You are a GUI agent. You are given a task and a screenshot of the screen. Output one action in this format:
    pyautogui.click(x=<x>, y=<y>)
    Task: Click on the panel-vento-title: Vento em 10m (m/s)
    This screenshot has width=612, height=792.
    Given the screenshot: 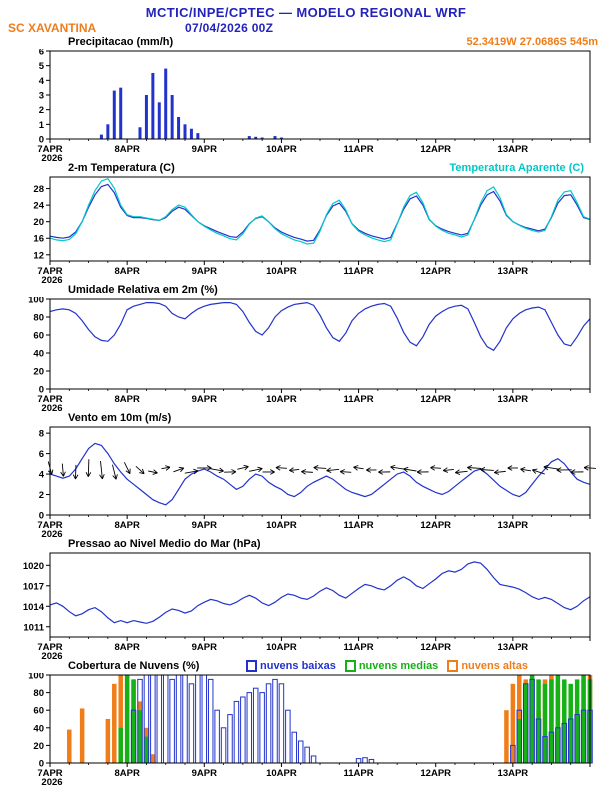 What is the action you would take?
    pyautogui.click(x=120, y=418)
    